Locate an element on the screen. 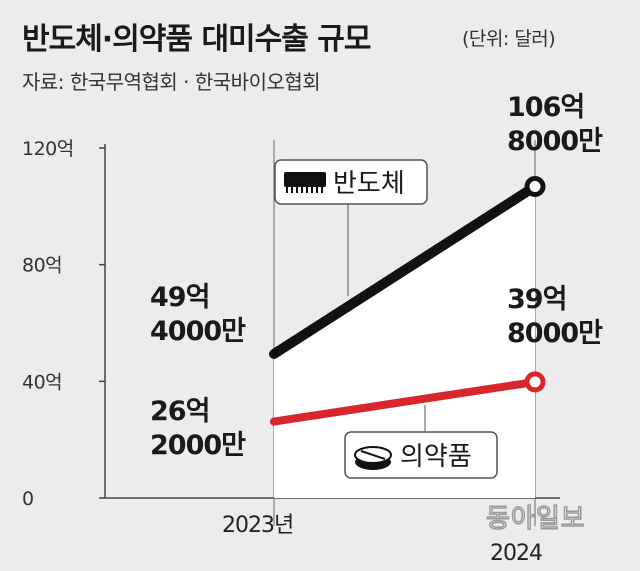 This screenshot has height=571, width=640. data-label: 49억 4000만 is located at coordinates (198, 314).